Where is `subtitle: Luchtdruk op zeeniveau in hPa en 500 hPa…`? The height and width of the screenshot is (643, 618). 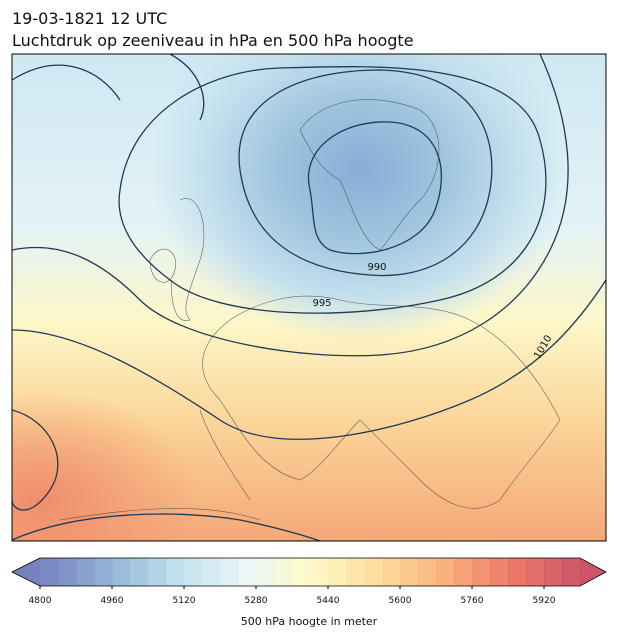 subtitle: Luchtdruk op zeeniveau in hPa en 500 hPa… is located at coordinates (213, 40).